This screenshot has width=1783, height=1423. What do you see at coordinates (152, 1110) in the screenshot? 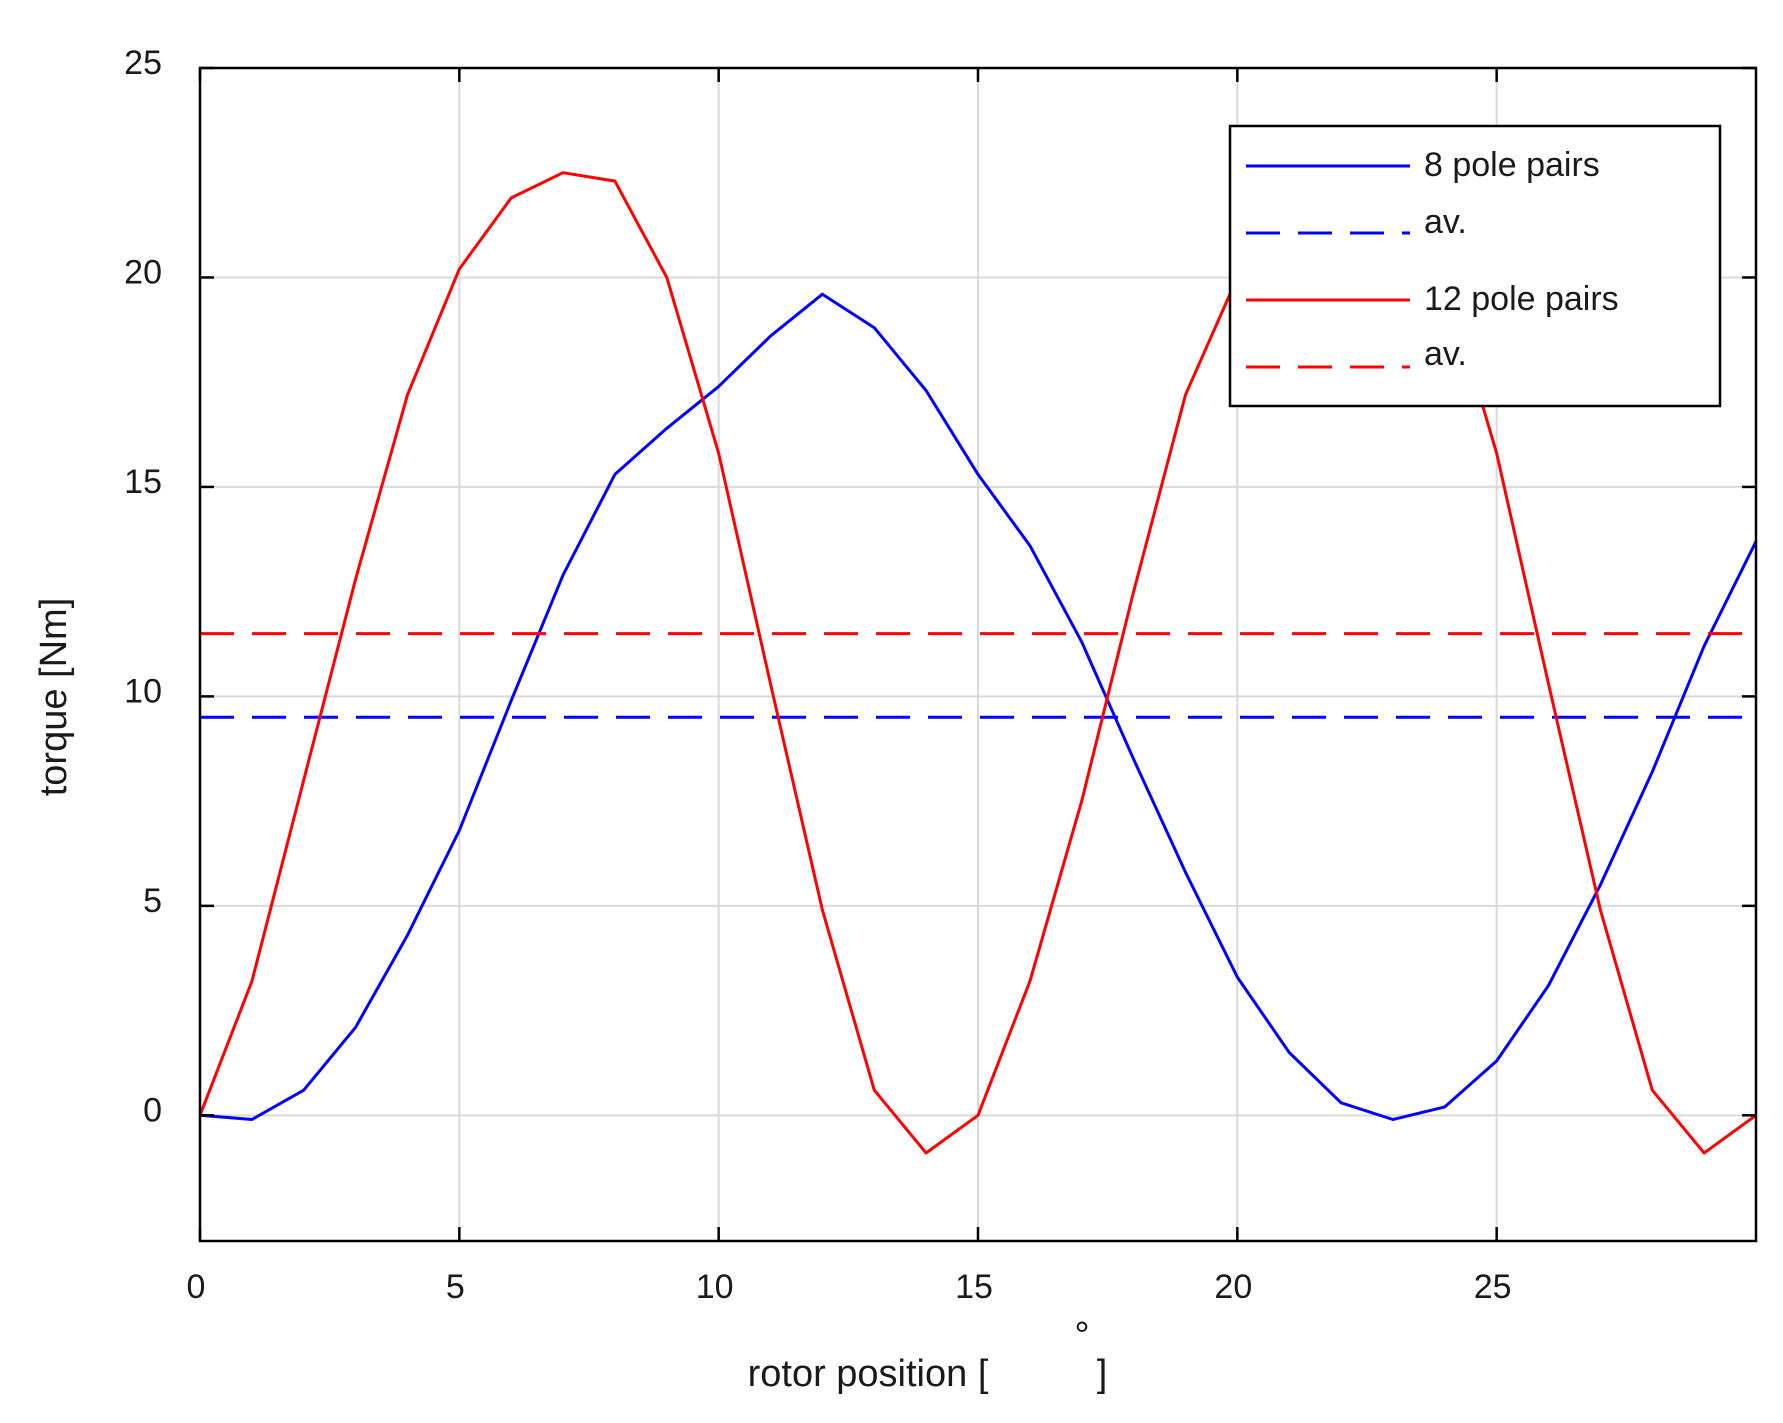
I see `y-tick-label-0: 0` at bounding box center [152, 1110].